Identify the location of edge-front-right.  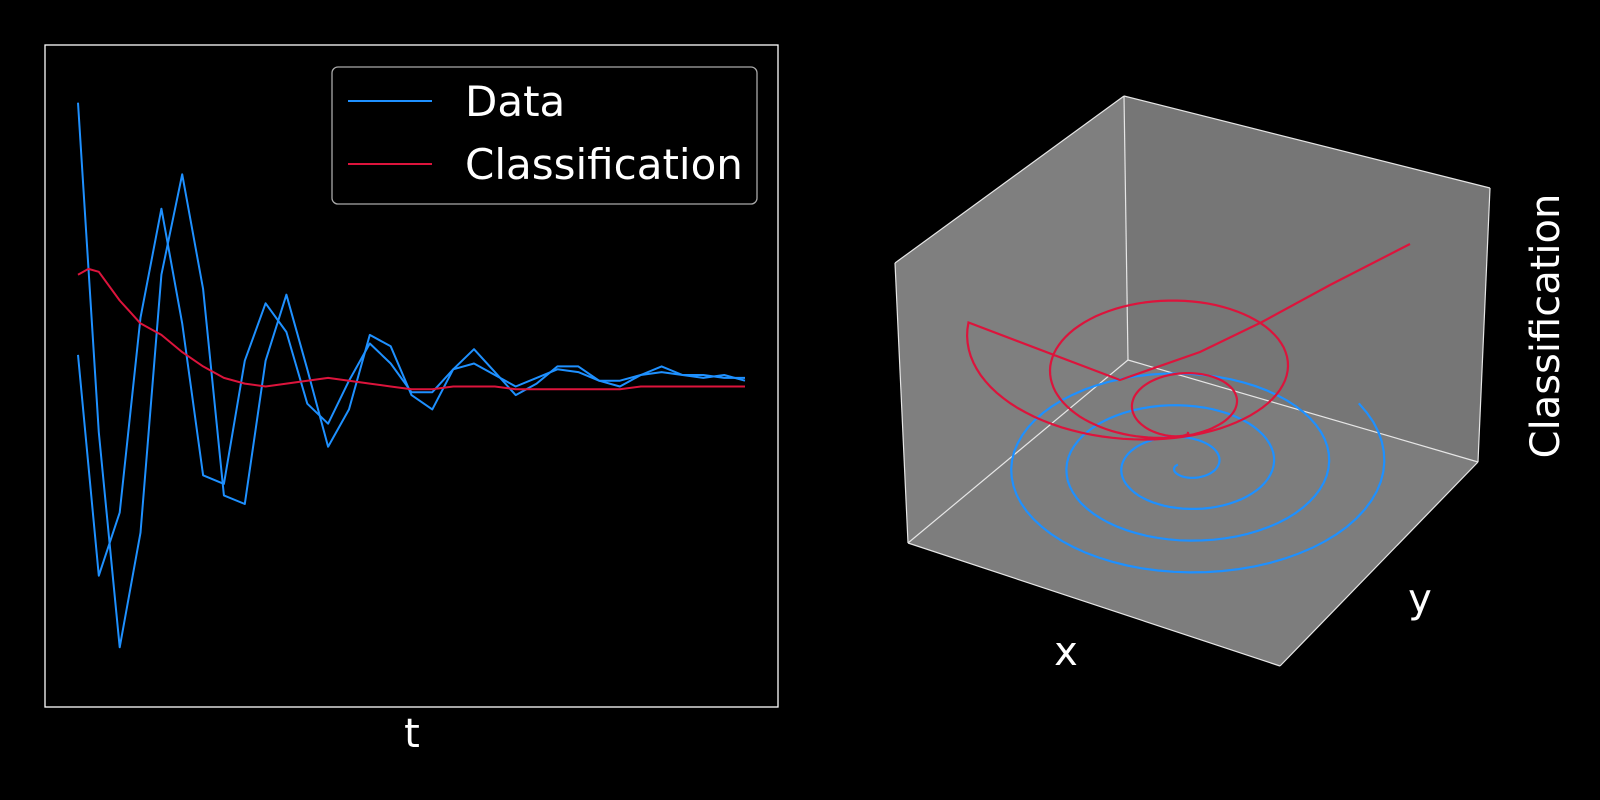
(1379, 564).